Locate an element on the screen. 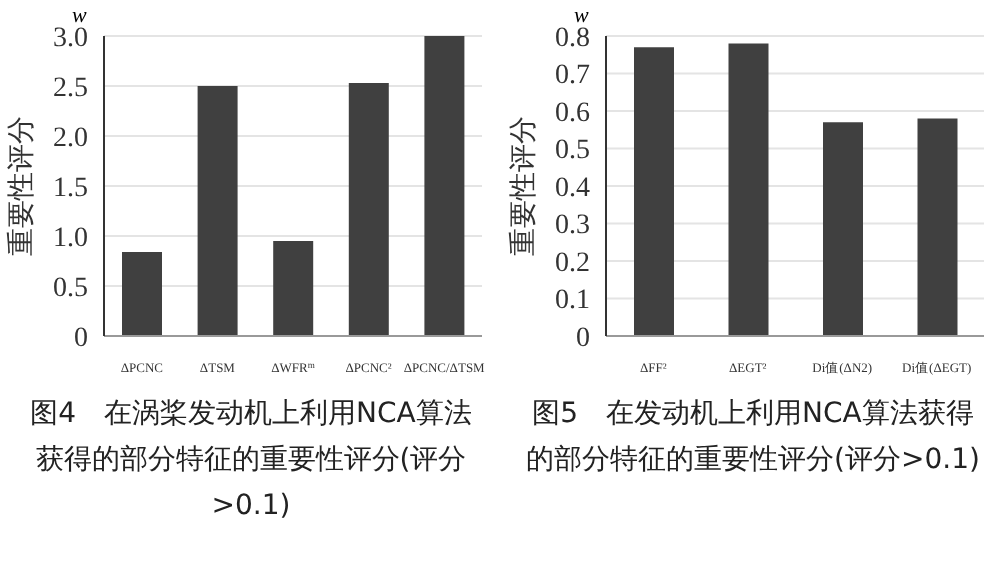 The height and width of the screenshot is (584, 1004). y-tick-label: 1.5 is located at coordinates (70, 188).